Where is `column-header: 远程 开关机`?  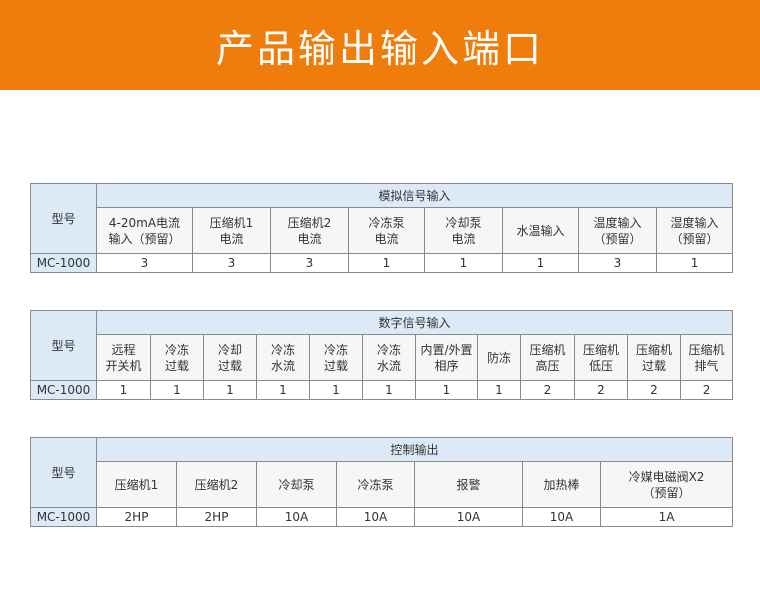 column-header: 远程 开关机 is located at coordinates (123, 357).